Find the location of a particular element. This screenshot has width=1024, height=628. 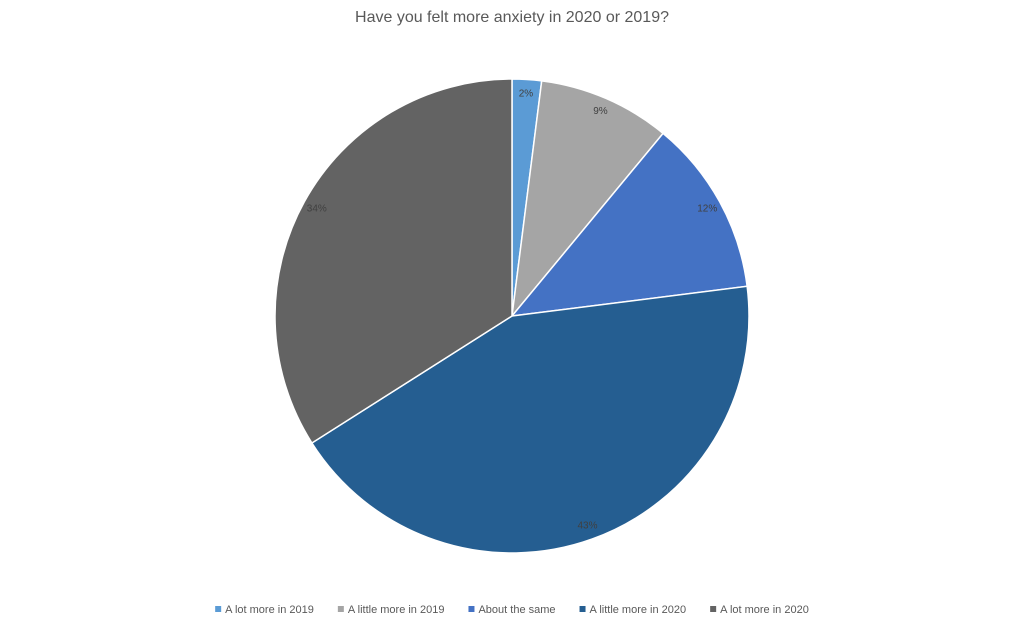

legend-label: A lot more in 2020 is located at coordinates (764, 610).